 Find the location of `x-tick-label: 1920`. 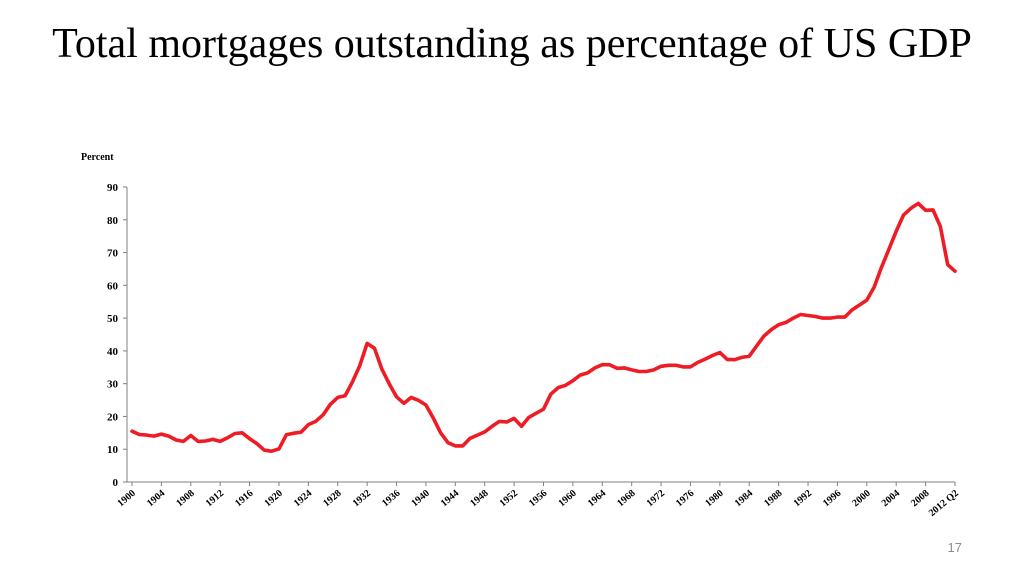

x-tick-label: 1920 is located at coordinates (274, 498).